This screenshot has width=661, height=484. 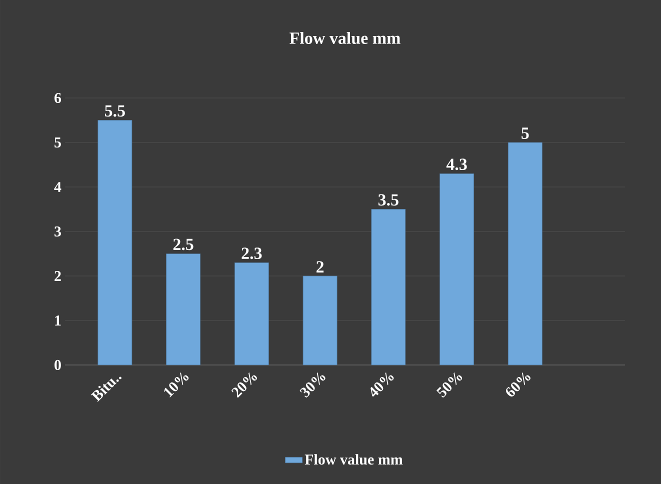 I want to click on x-tick-label: 10%, so click(x=176, y=385).